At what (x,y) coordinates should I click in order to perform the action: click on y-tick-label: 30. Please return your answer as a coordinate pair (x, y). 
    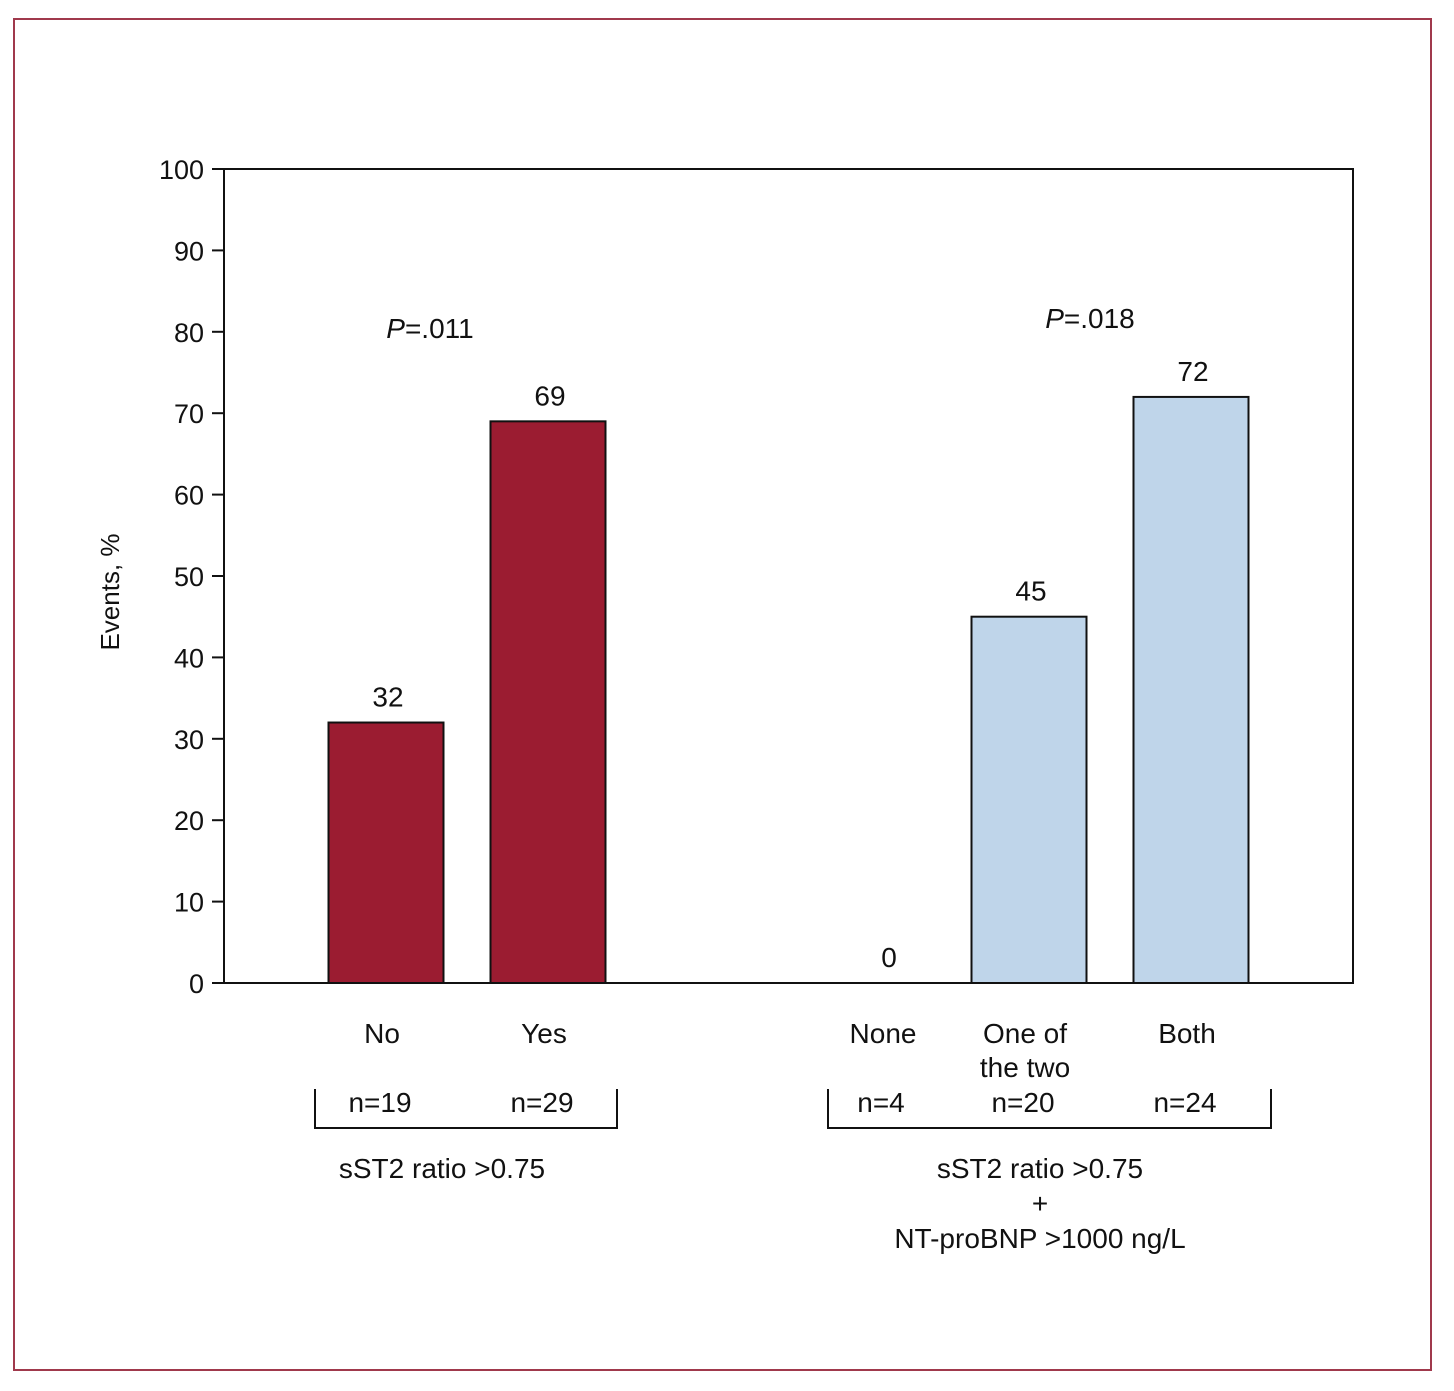
    Looking at the image, I should click on (189, 740).